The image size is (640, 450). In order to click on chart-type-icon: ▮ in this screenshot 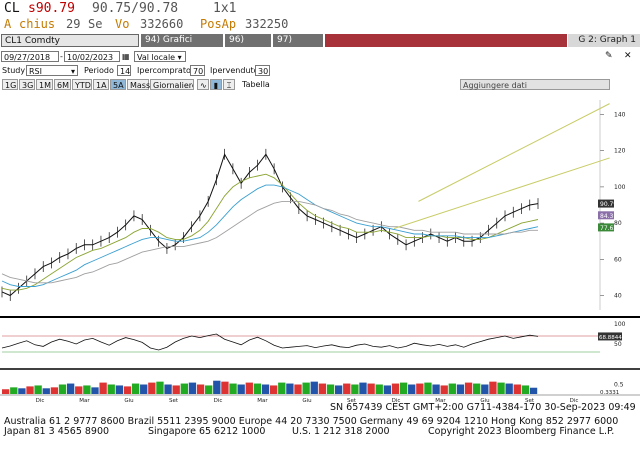, I will do `click(216, 84)`.